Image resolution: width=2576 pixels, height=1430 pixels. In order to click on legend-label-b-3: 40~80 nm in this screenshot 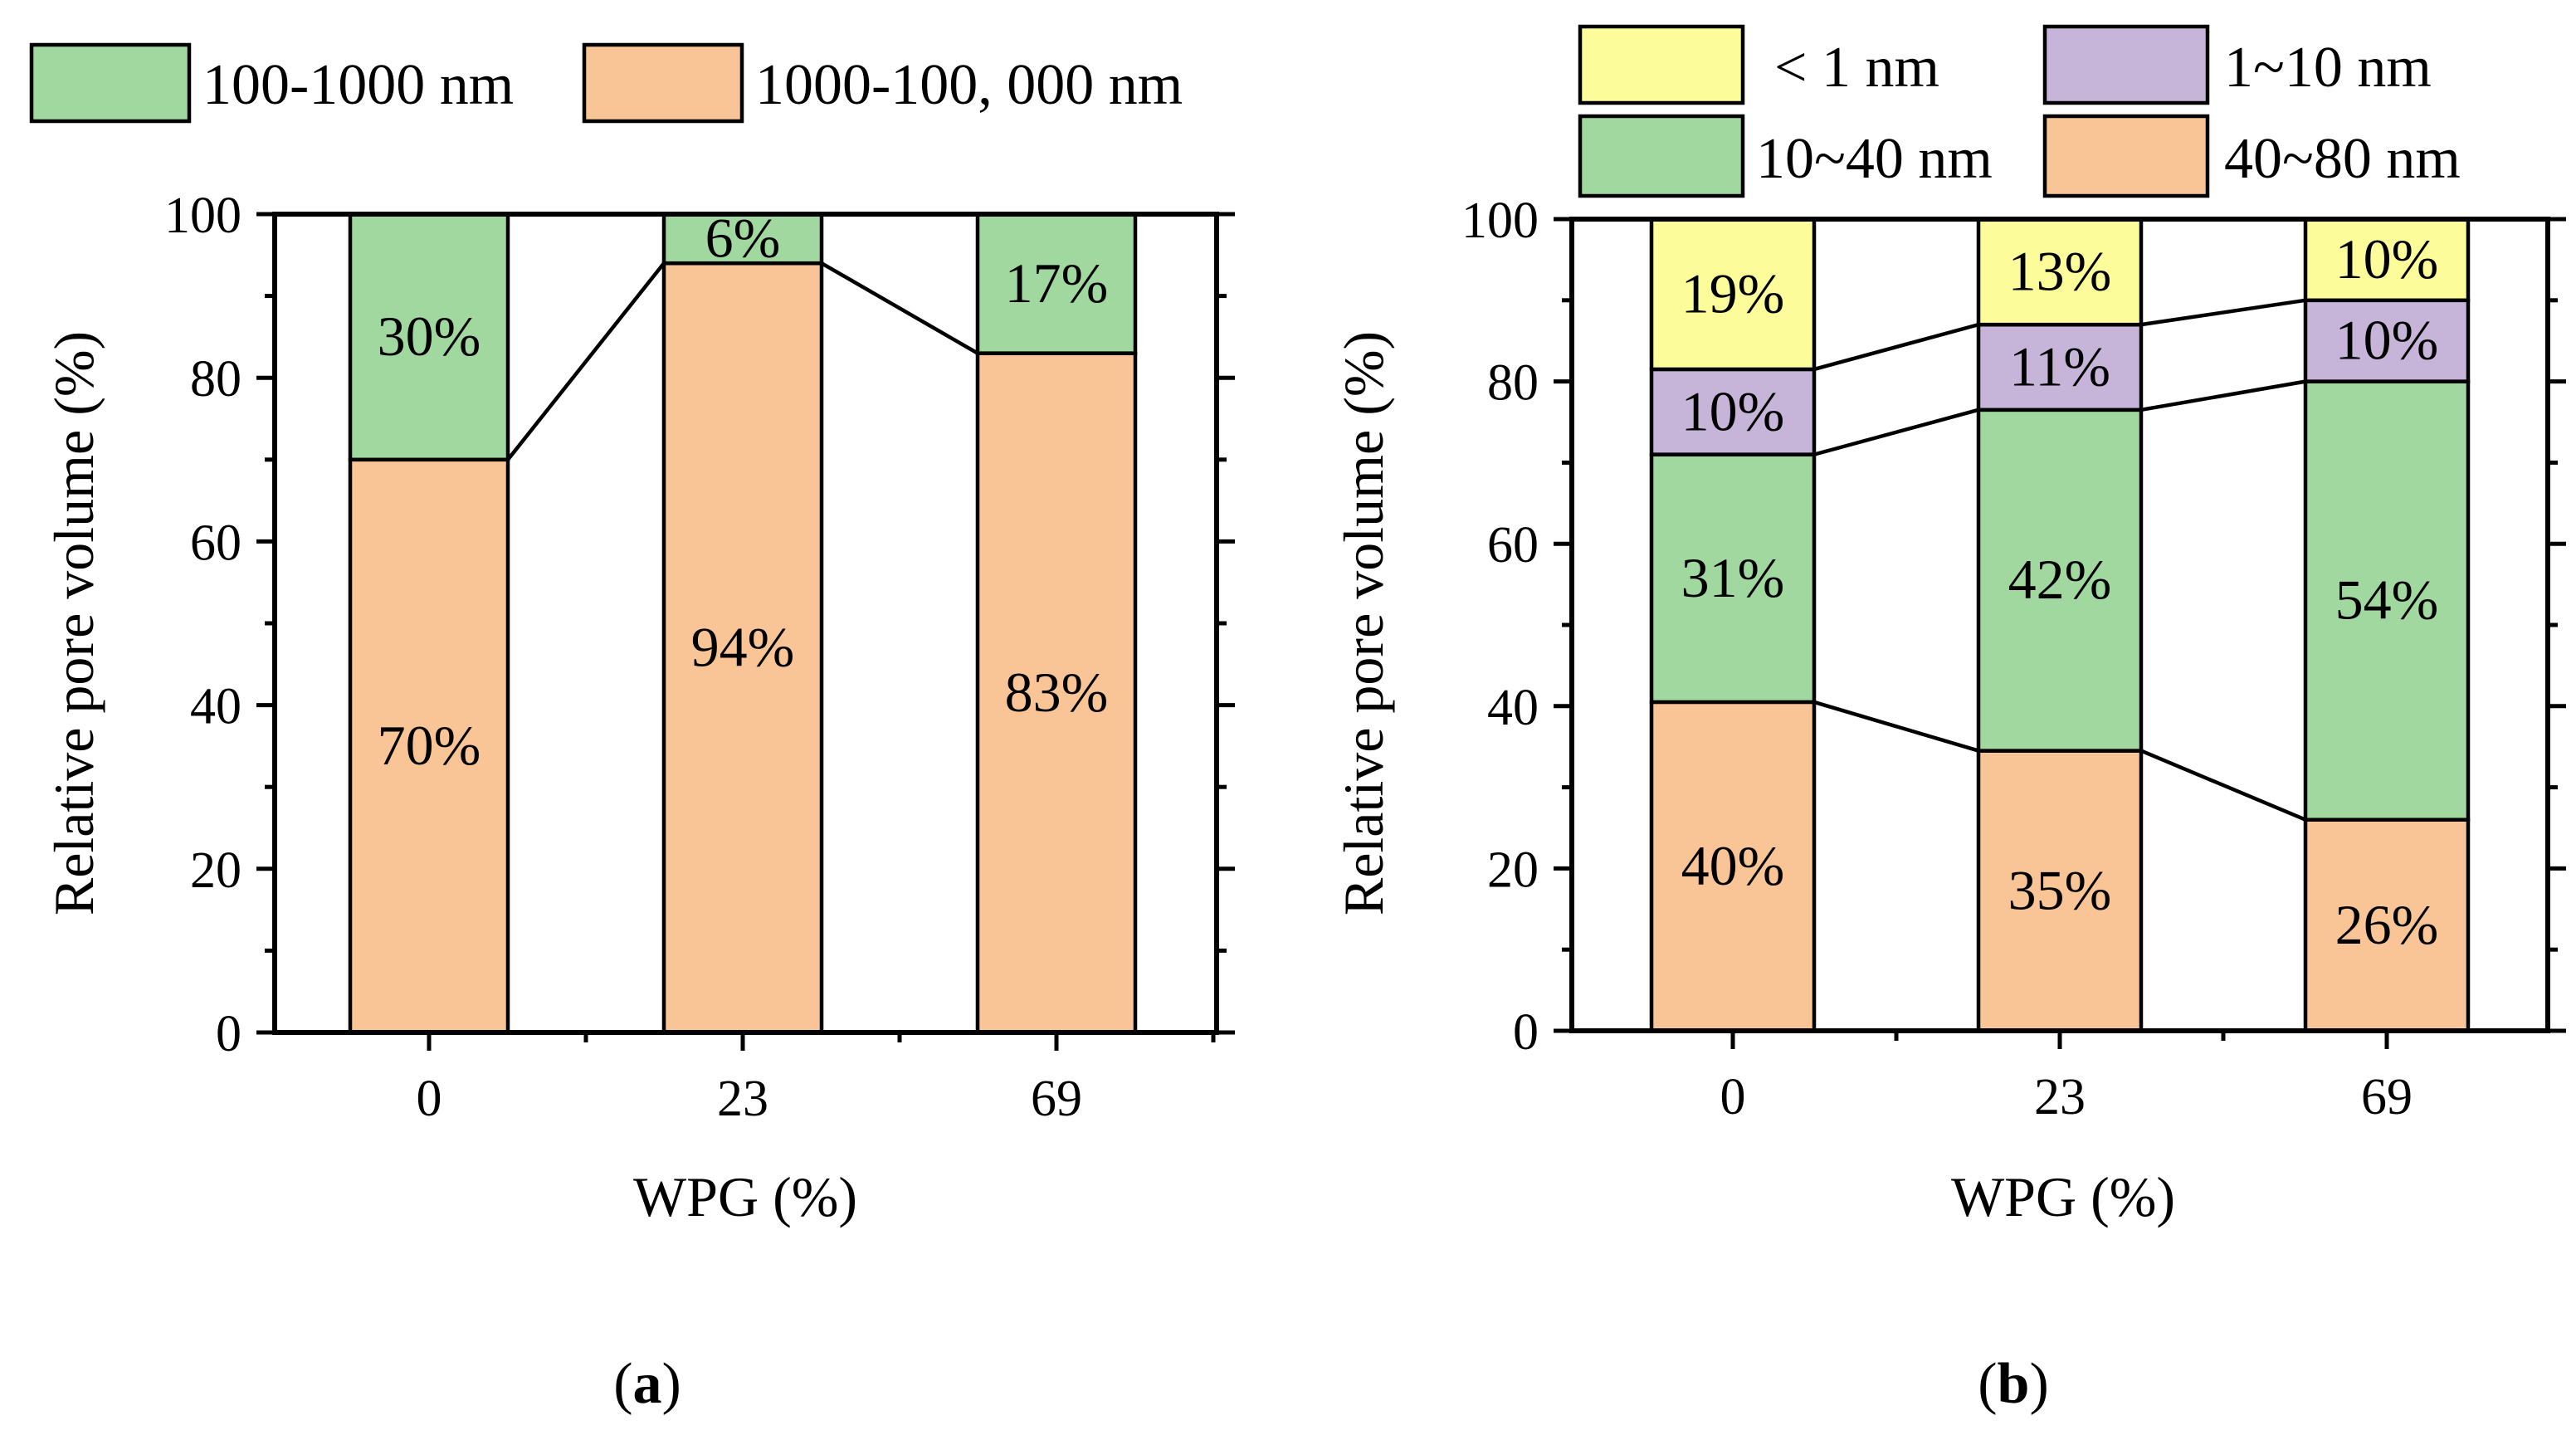, I will do `click(2342, 159)`.